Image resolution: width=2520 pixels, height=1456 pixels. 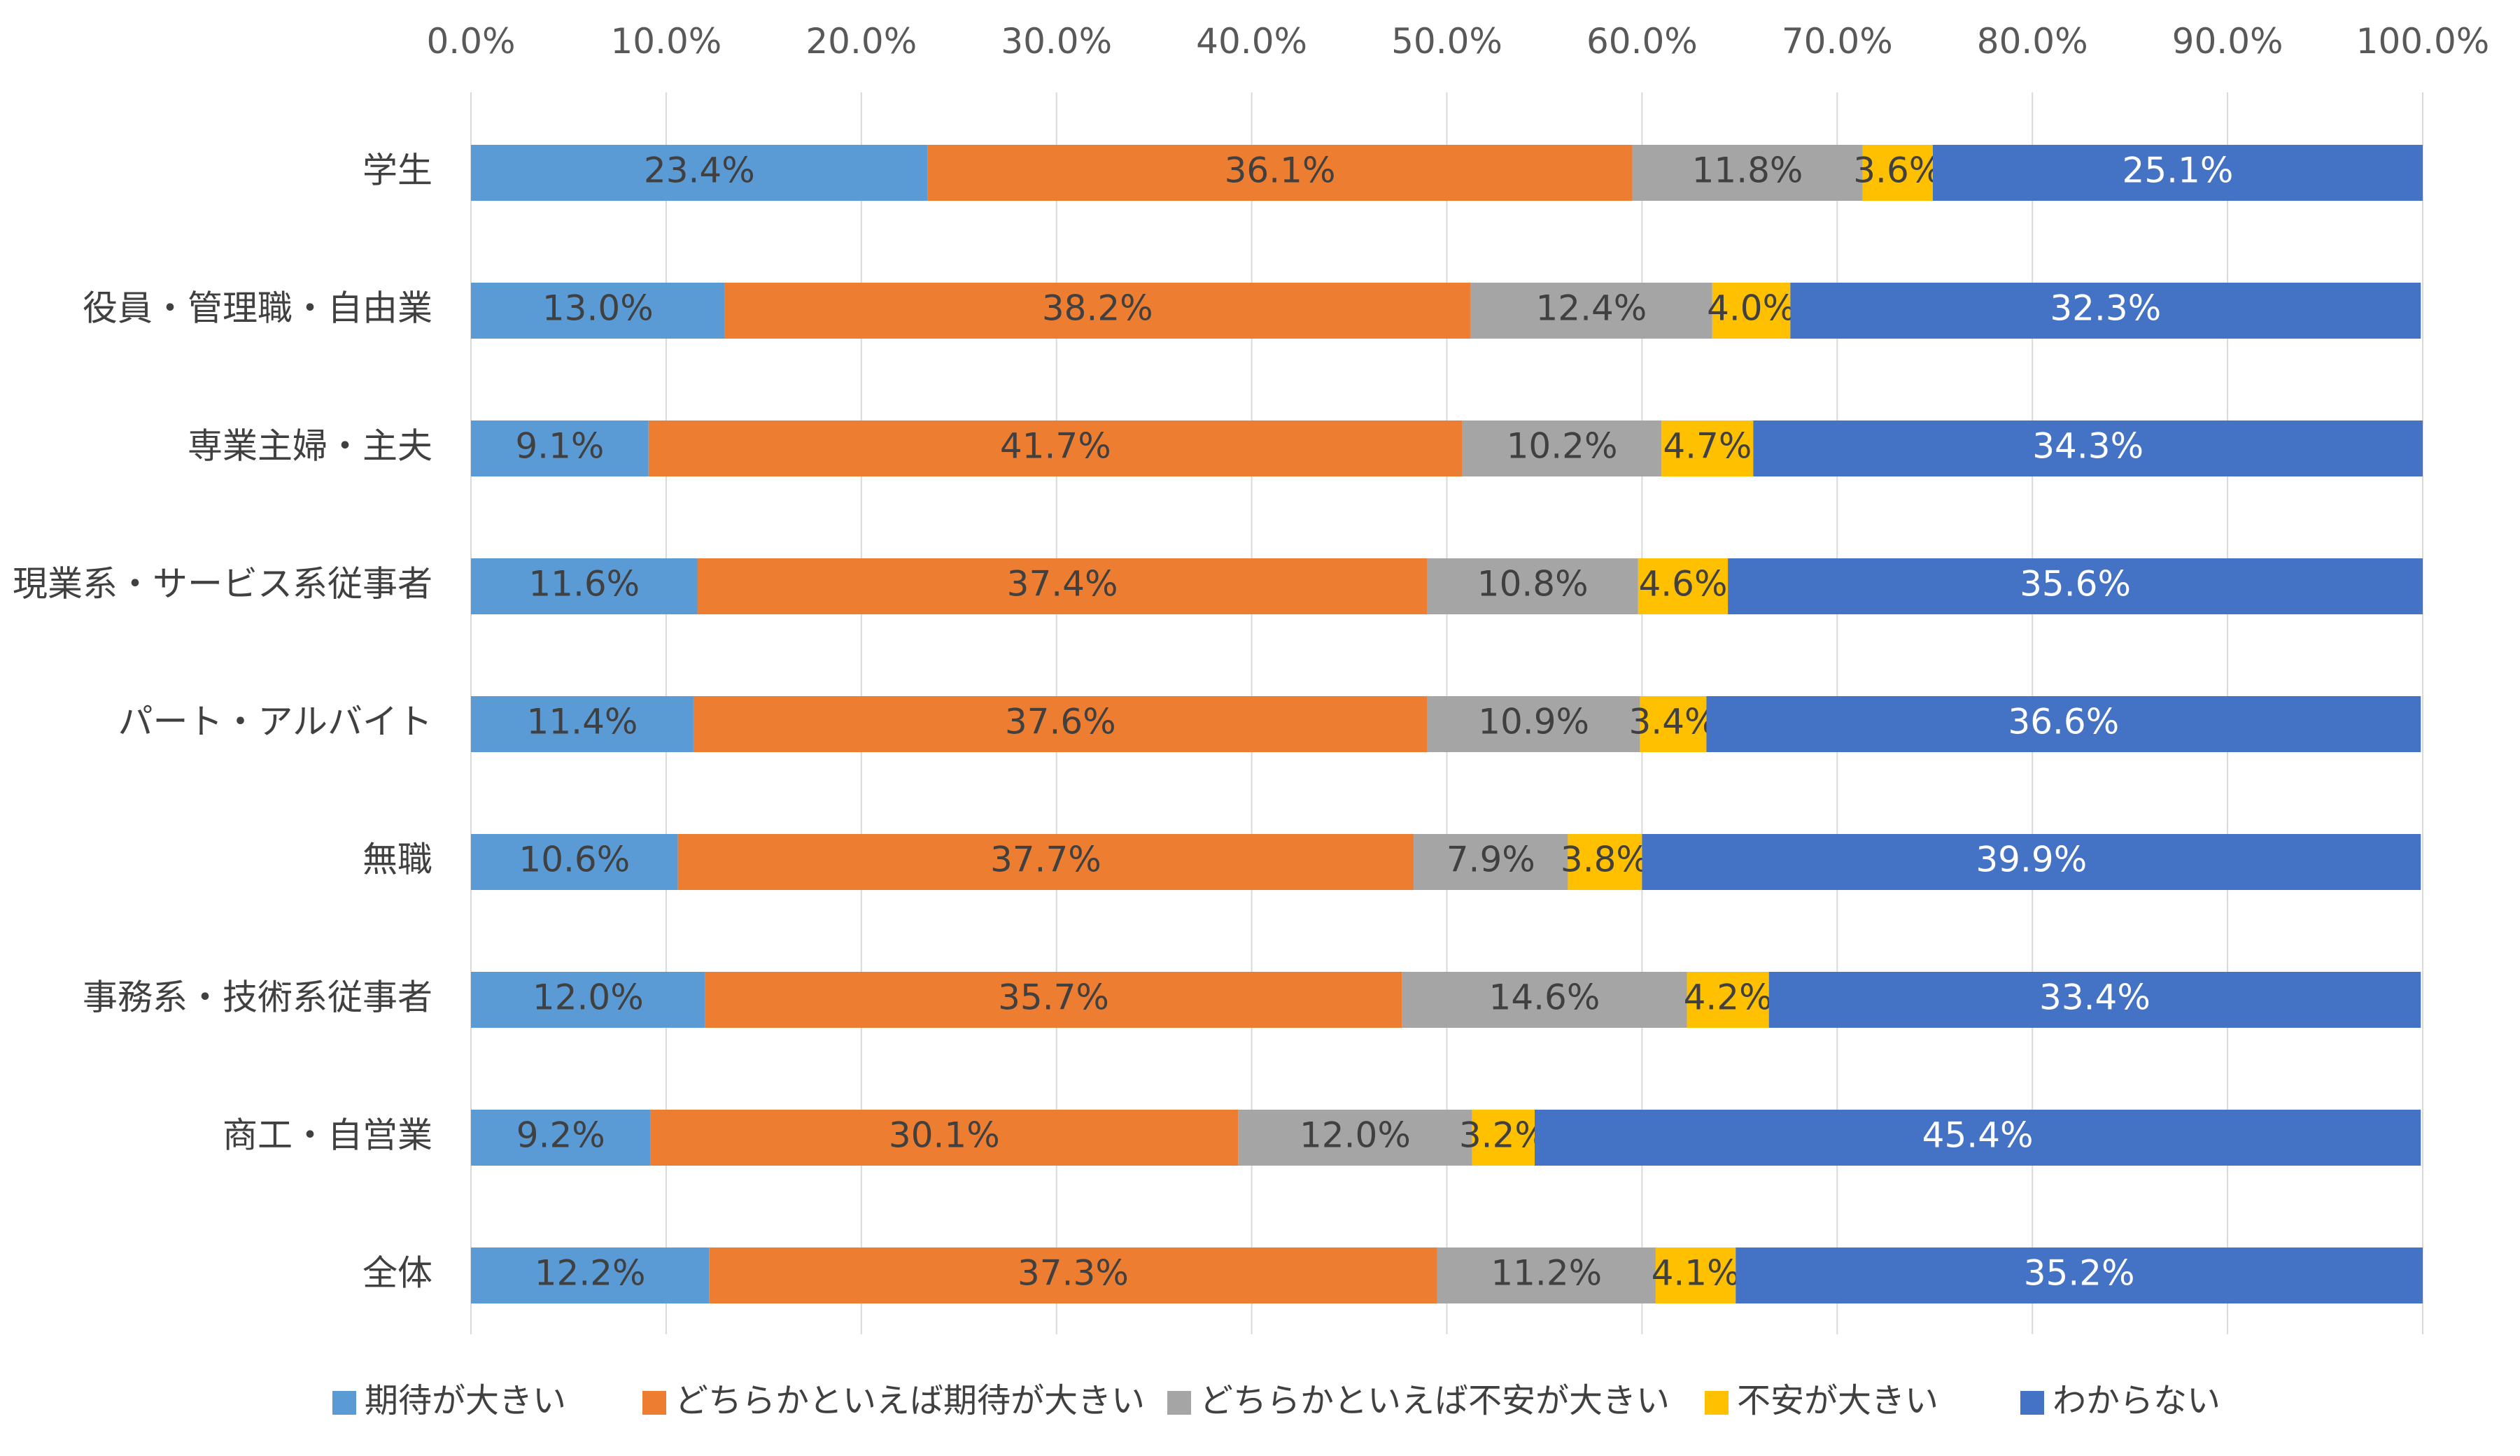 I want to click on data-label: 4.7%, so click(x=1707, y=446).